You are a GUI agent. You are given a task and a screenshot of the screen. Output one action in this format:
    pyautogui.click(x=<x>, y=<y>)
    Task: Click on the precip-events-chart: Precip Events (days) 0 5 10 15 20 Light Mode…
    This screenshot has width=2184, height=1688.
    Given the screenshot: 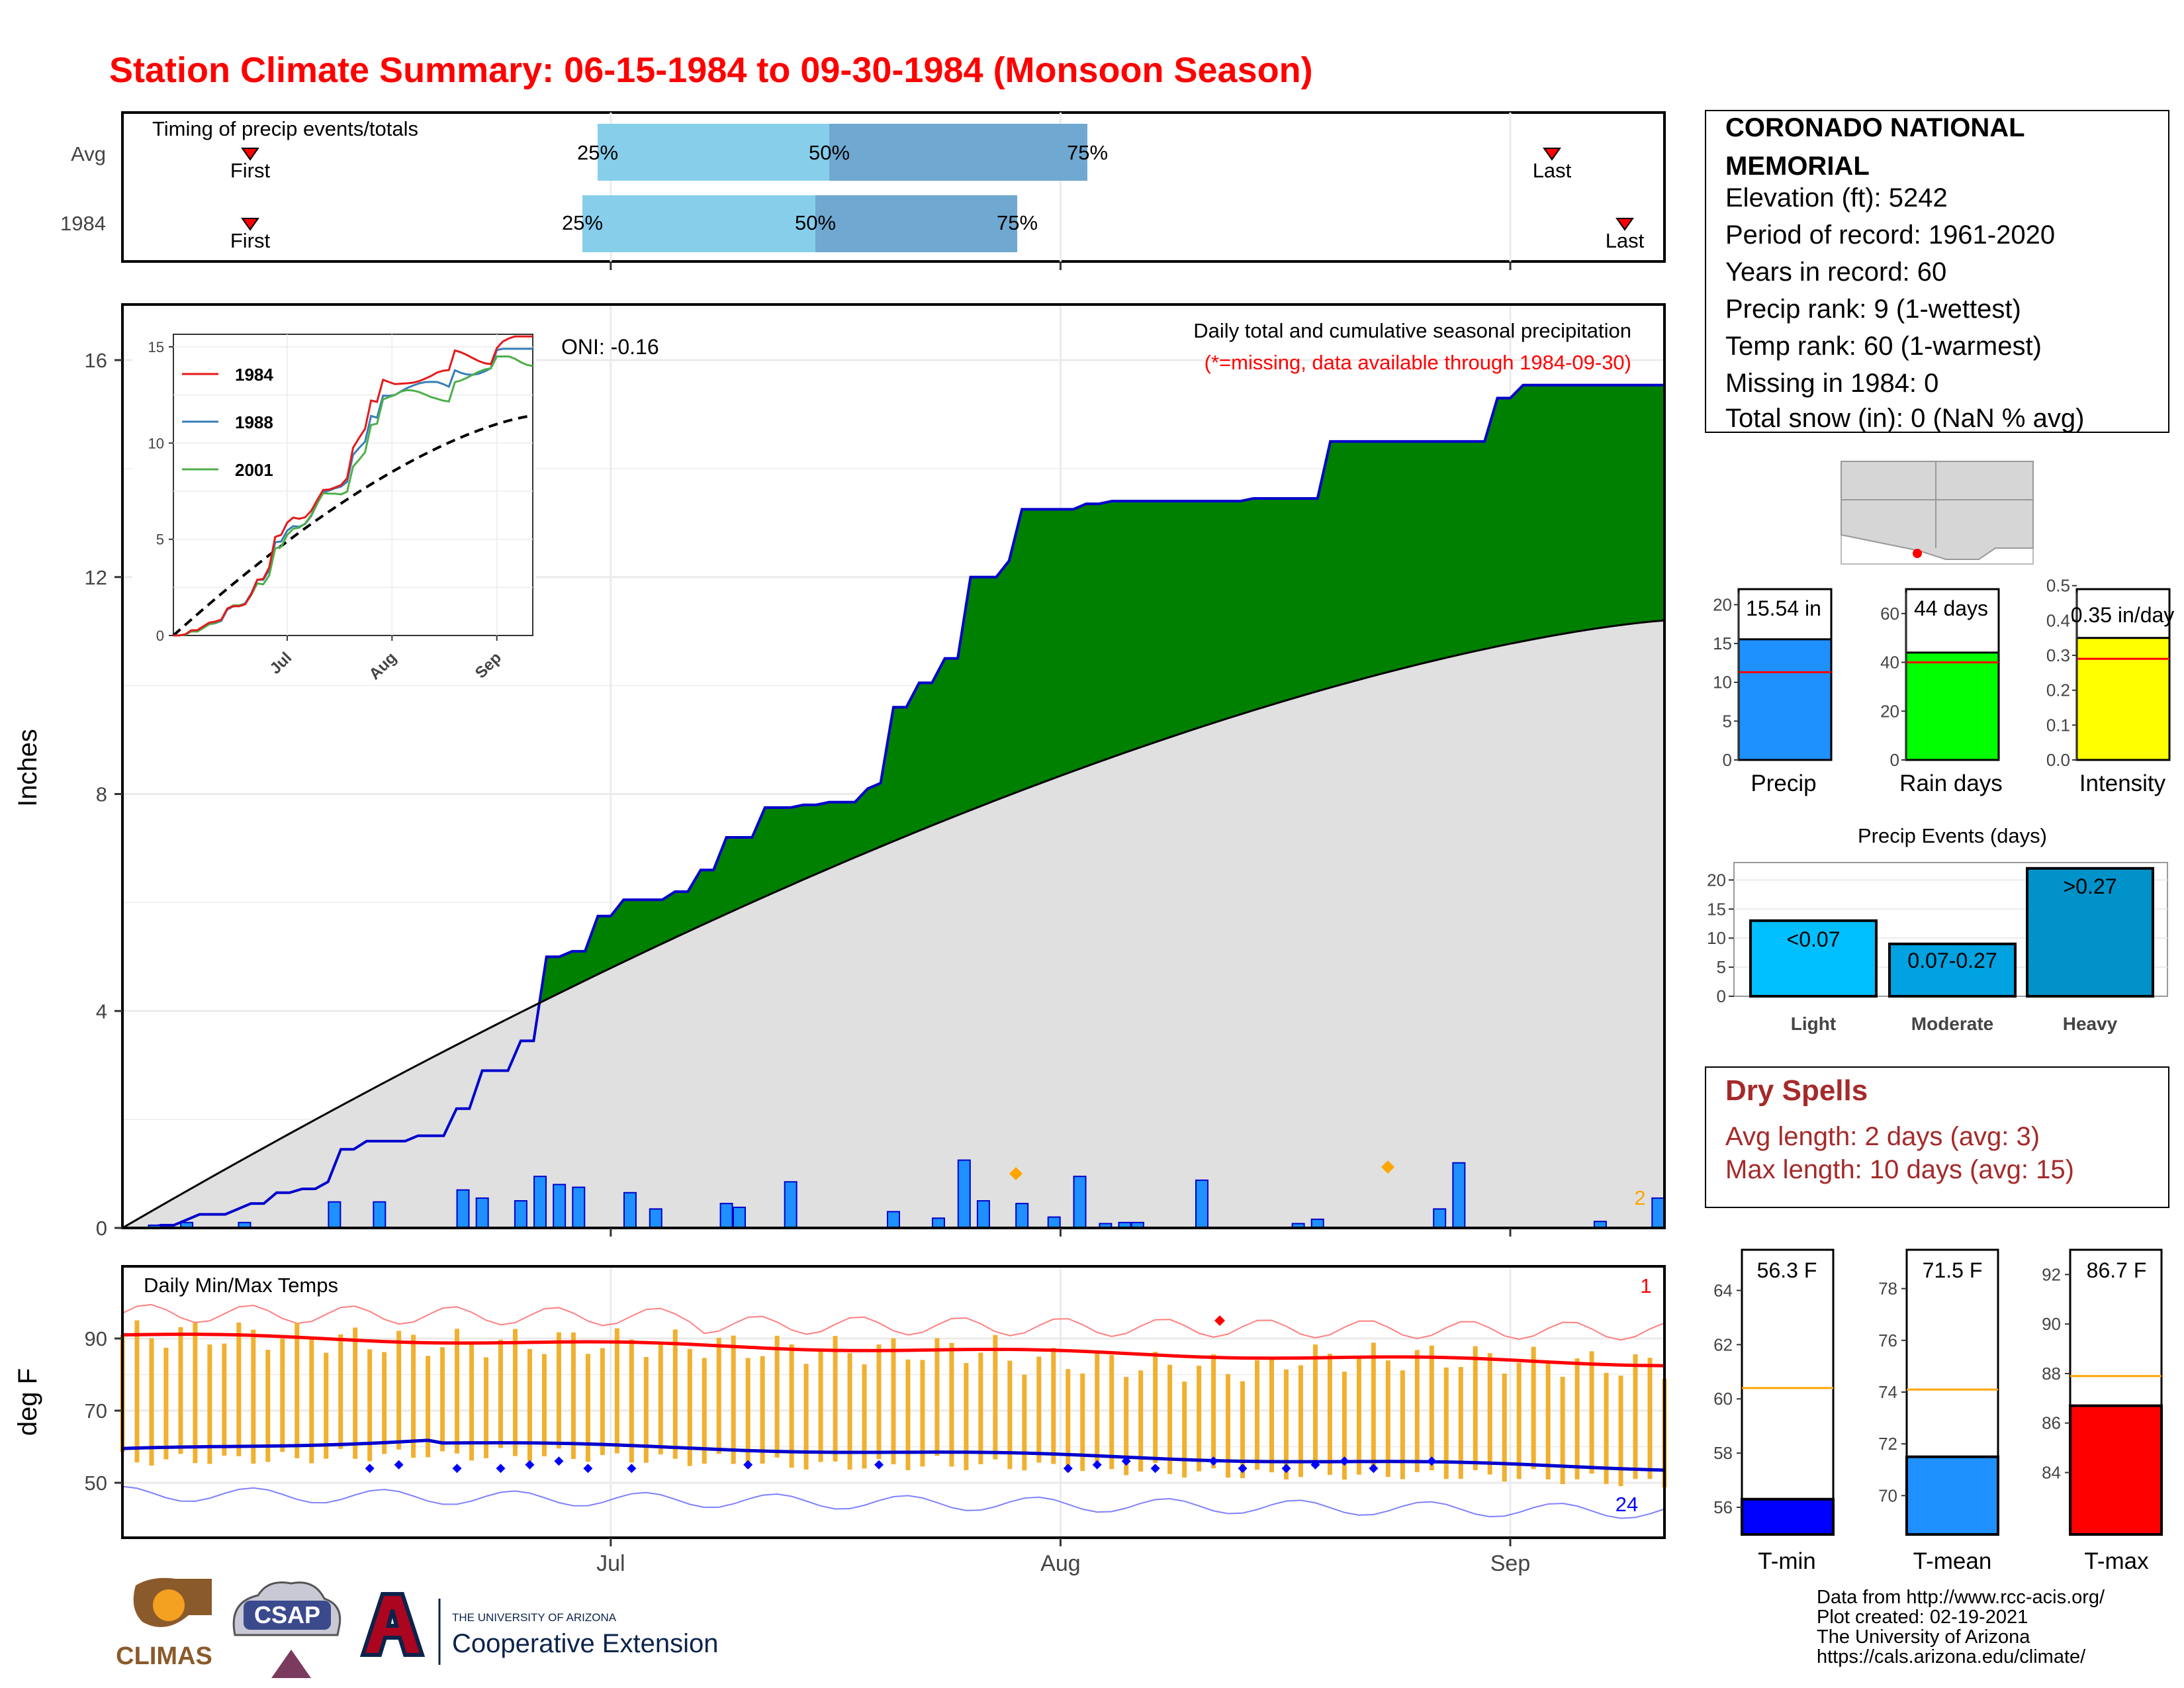 What is the action you would take?
    pyautogui.click(x=1937, y=929)
    